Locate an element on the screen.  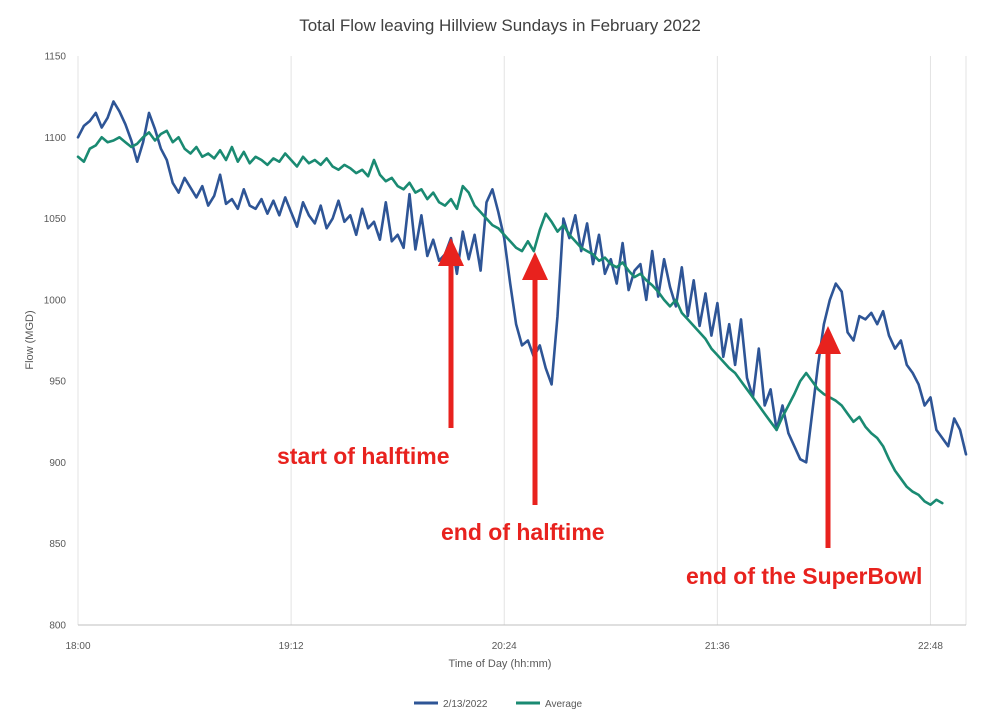
y-tick-label: 1050 is located at coordinates (55, 219).